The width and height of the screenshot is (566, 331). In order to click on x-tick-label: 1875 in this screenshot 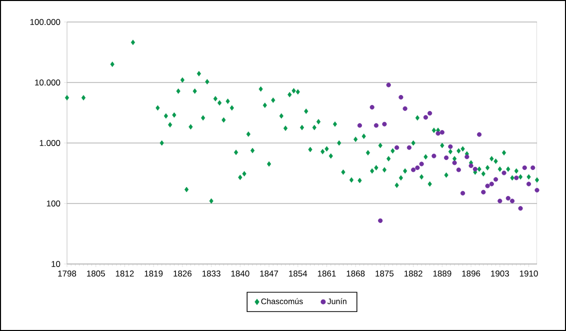, I will do `click(385, 273)`.